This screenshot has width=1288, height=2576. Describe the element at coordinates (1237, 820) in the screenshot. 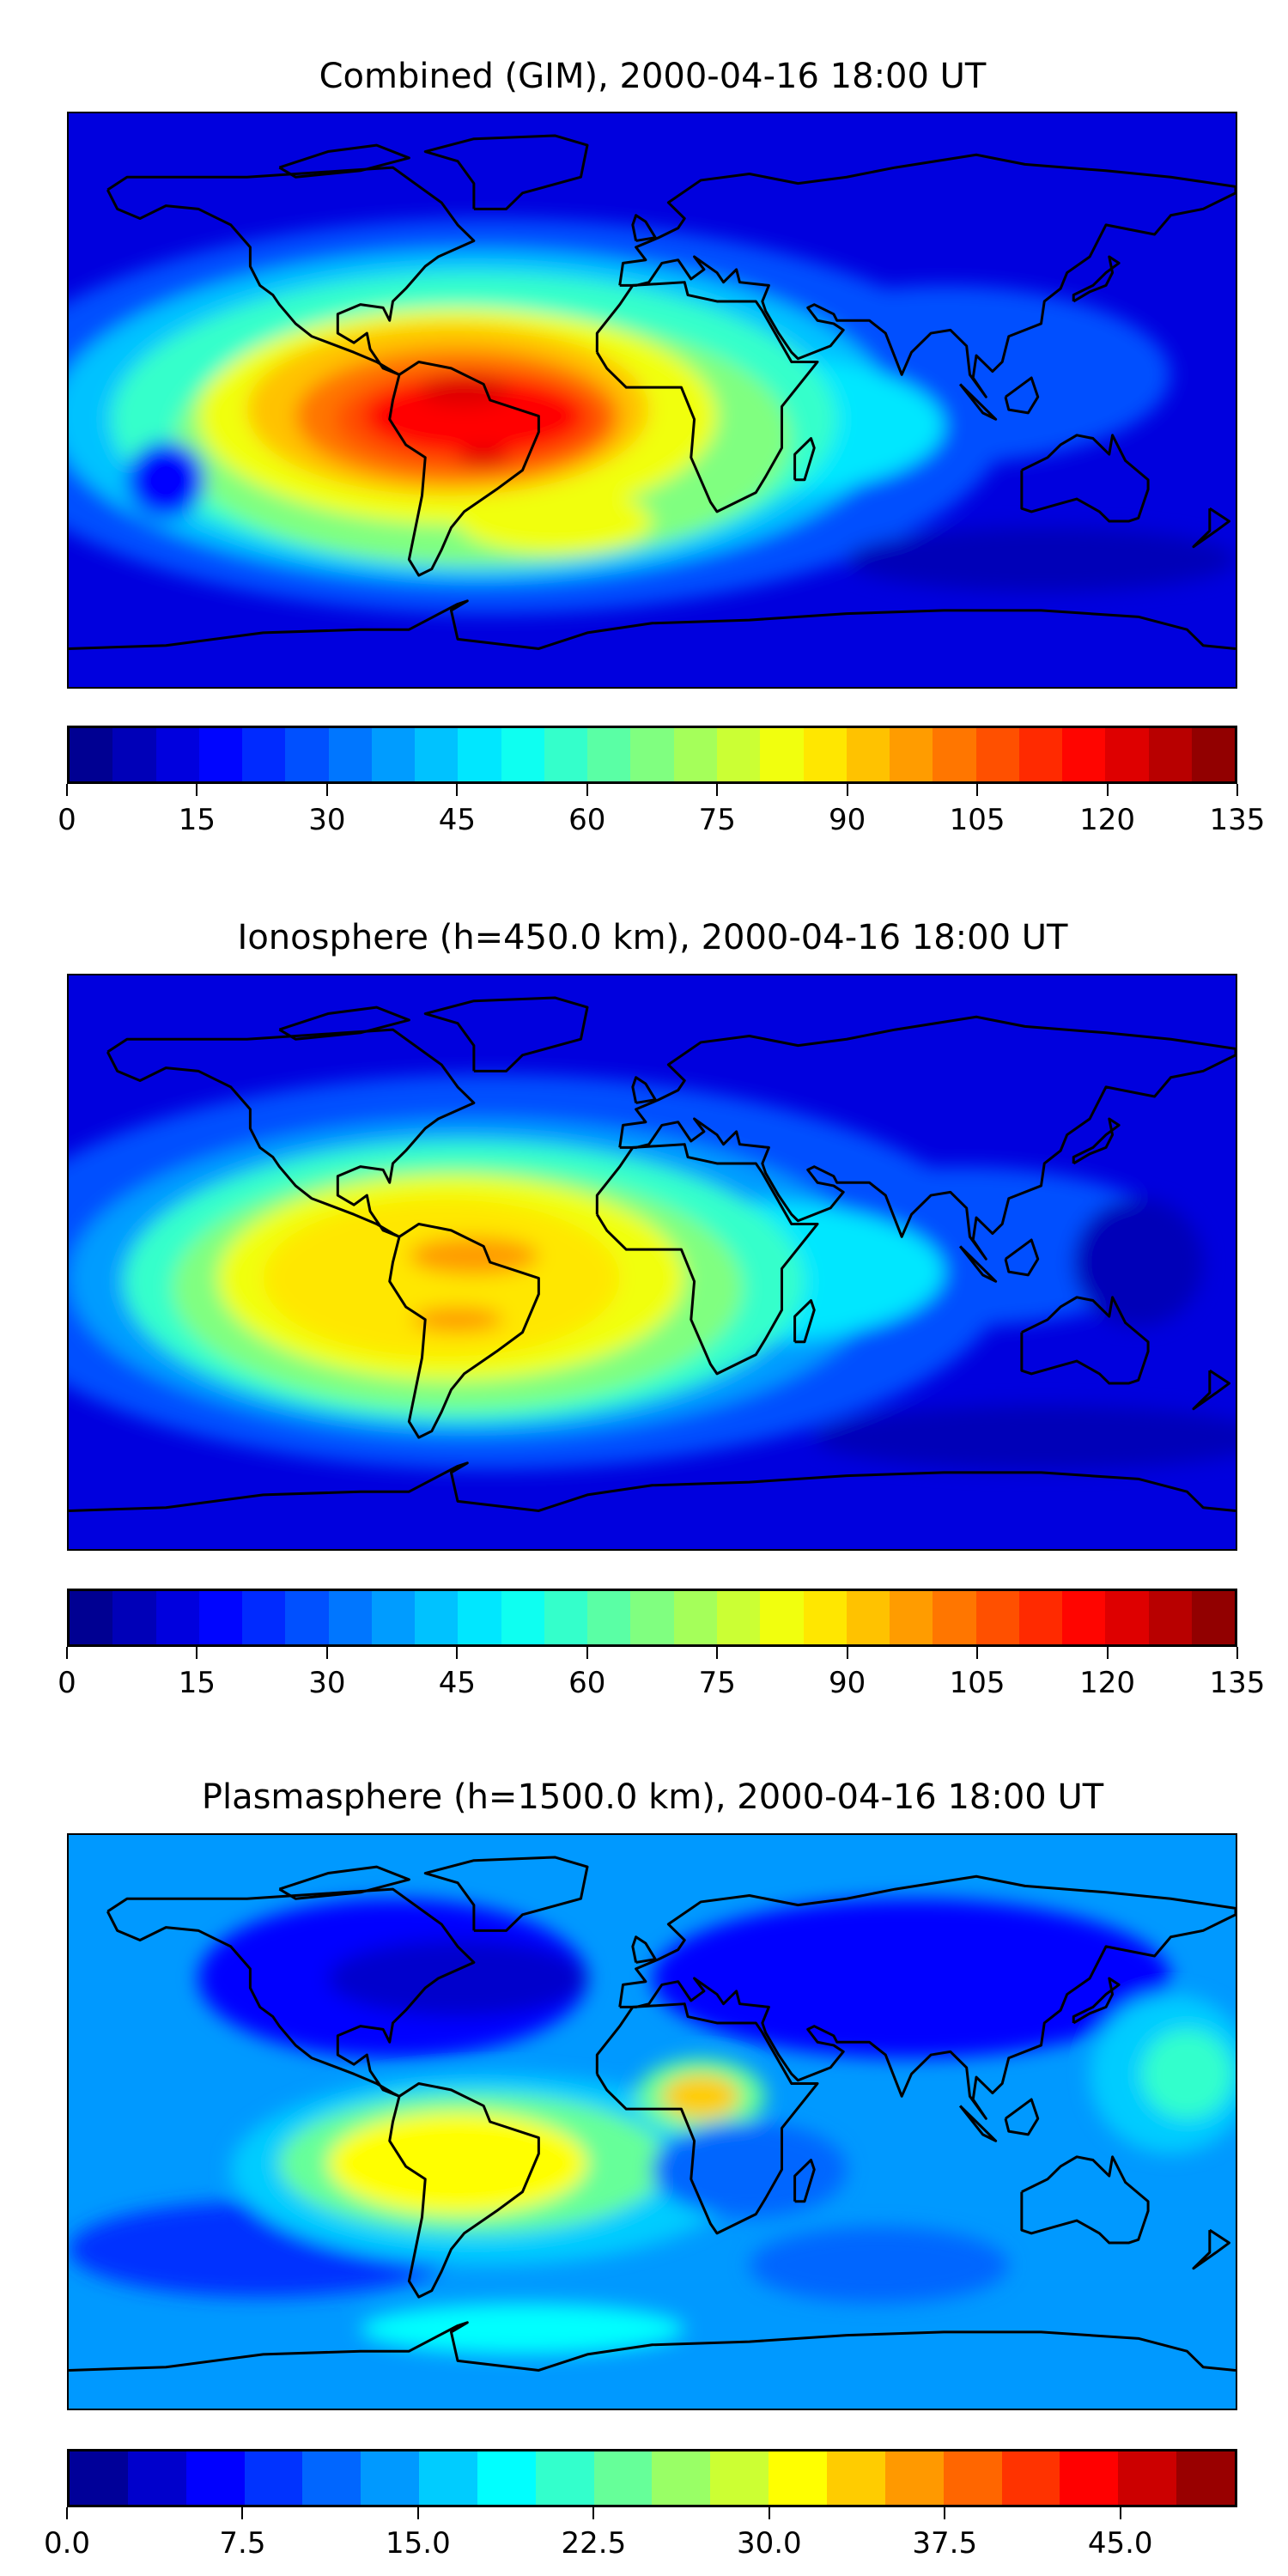

I see `colorbar-tick-label: 135` at that location.